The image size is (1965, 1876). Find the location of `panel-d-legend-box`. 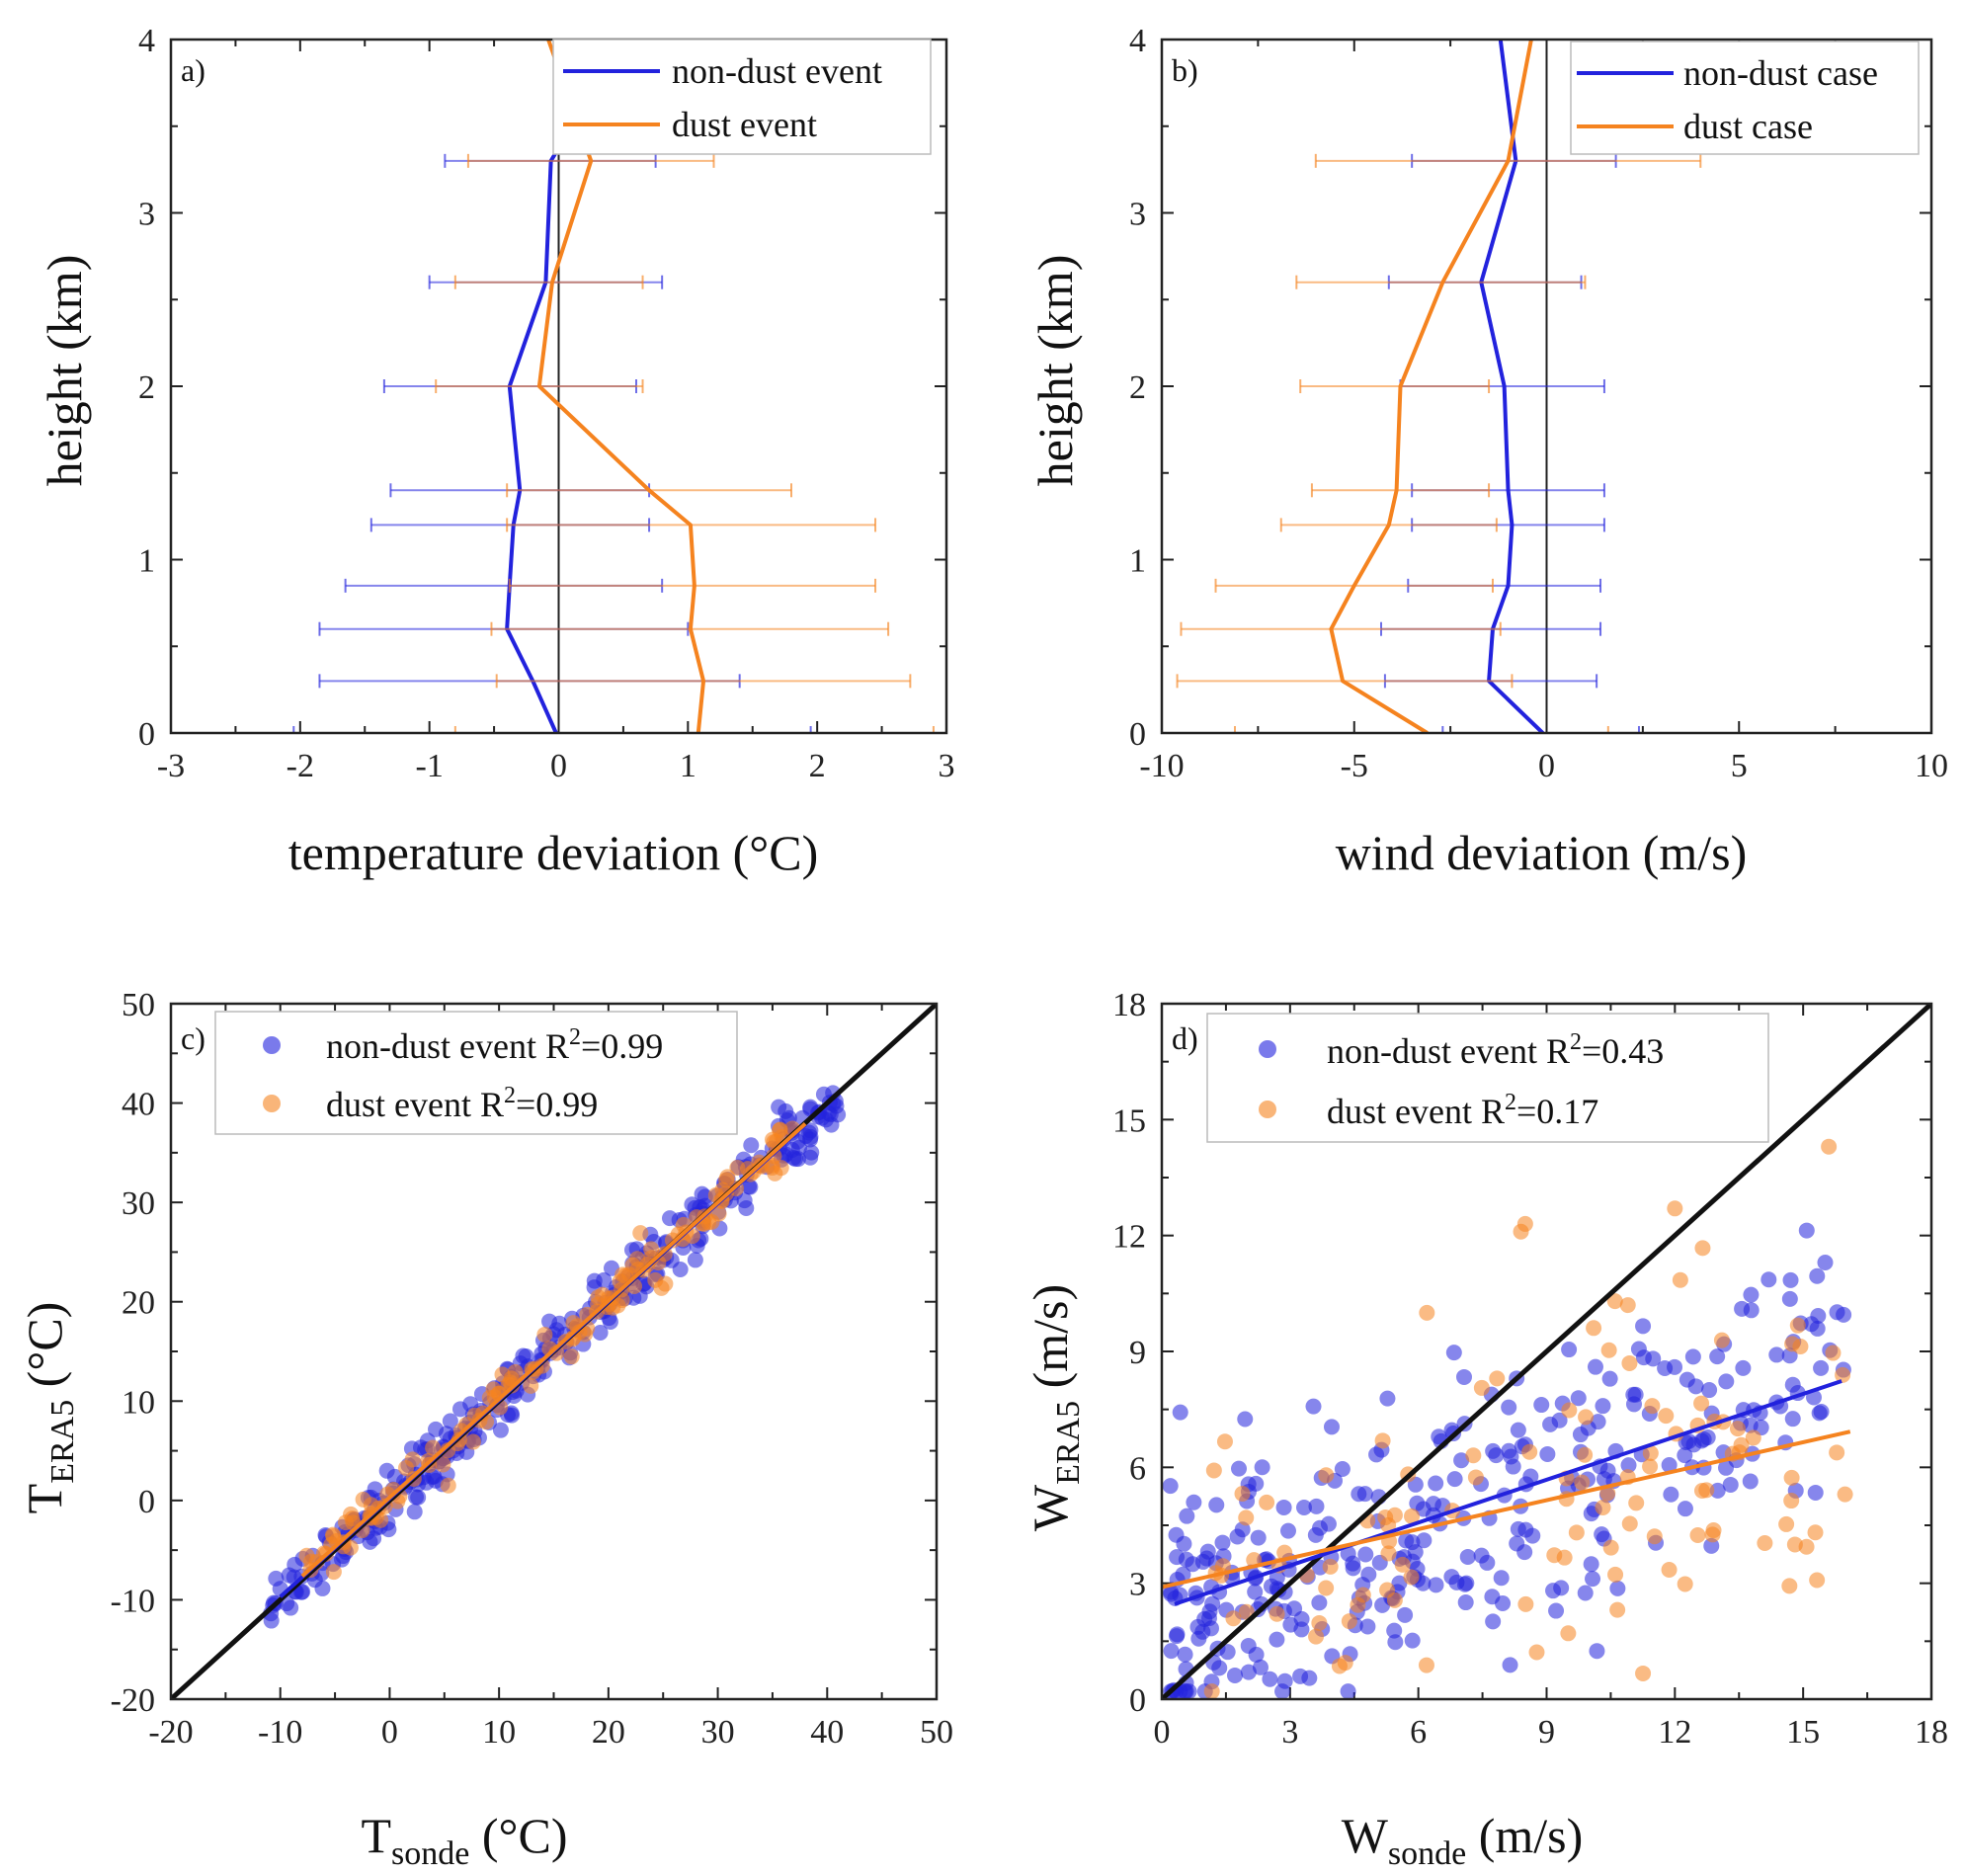

panel-d-legend-box is located at coordinates (1488, 1078).